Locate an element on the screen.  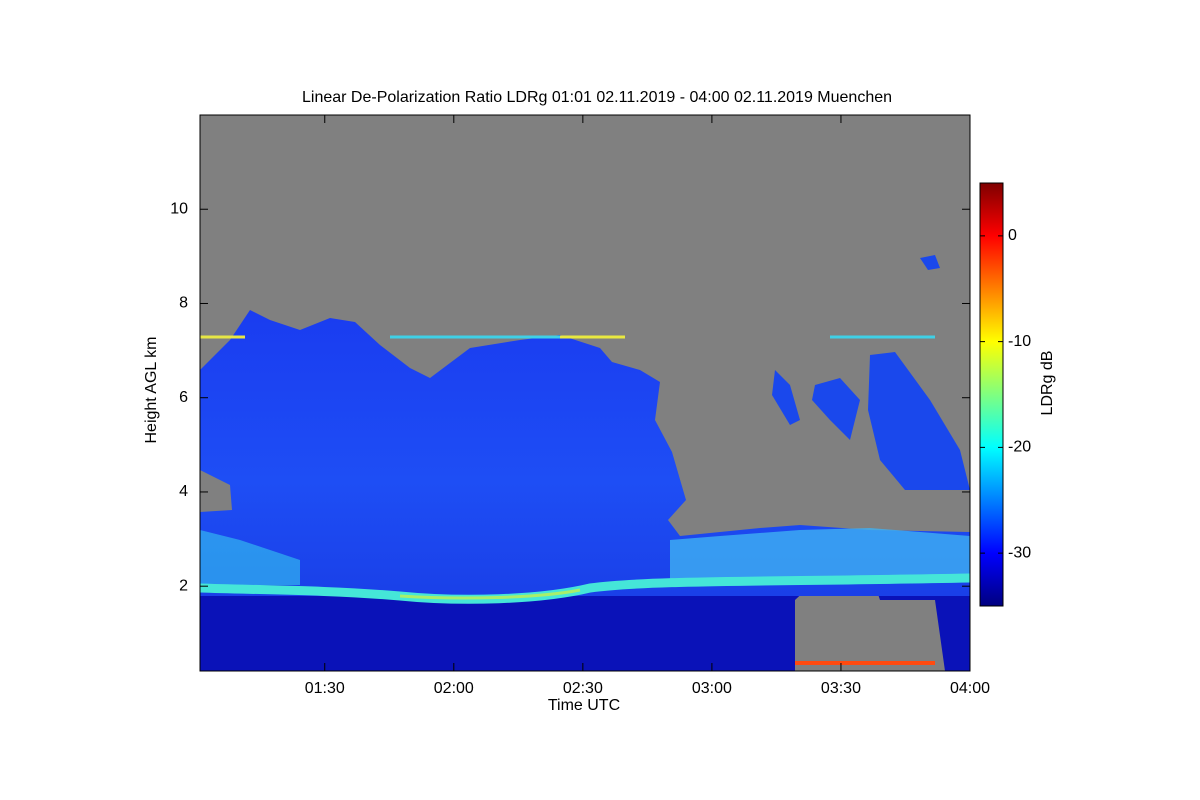
colorbar-label: LDRg dB is located at coordinates (1047, 383).